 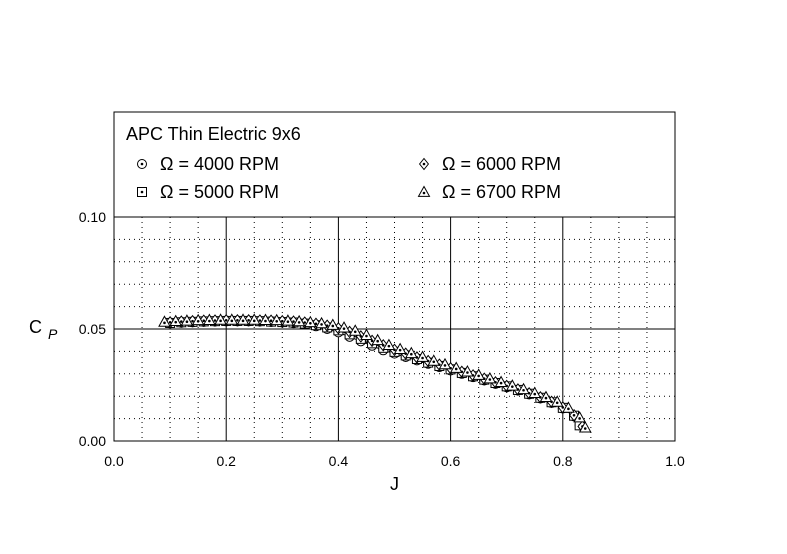 I want to click on legend-label: Ω = 6700 RPM, so click(x=501, y=192).